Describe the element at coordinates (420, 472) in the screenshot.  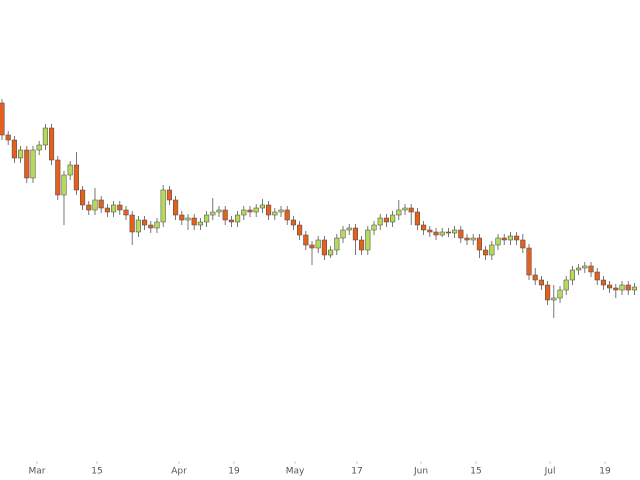
I see `x-tick-label: Jun` at that location.